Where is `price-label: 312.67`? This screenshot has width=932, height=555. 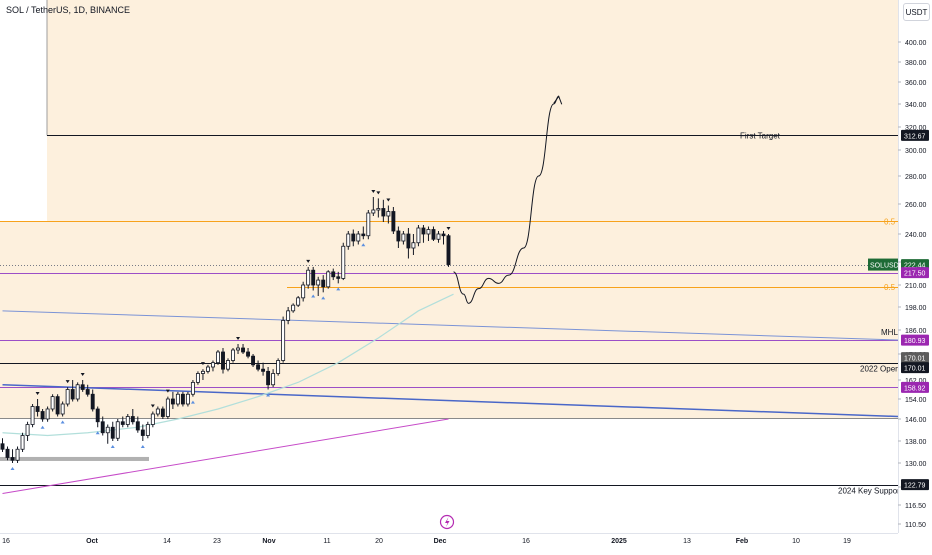
price-label: 312.67 is located at coordinates (915, 136).